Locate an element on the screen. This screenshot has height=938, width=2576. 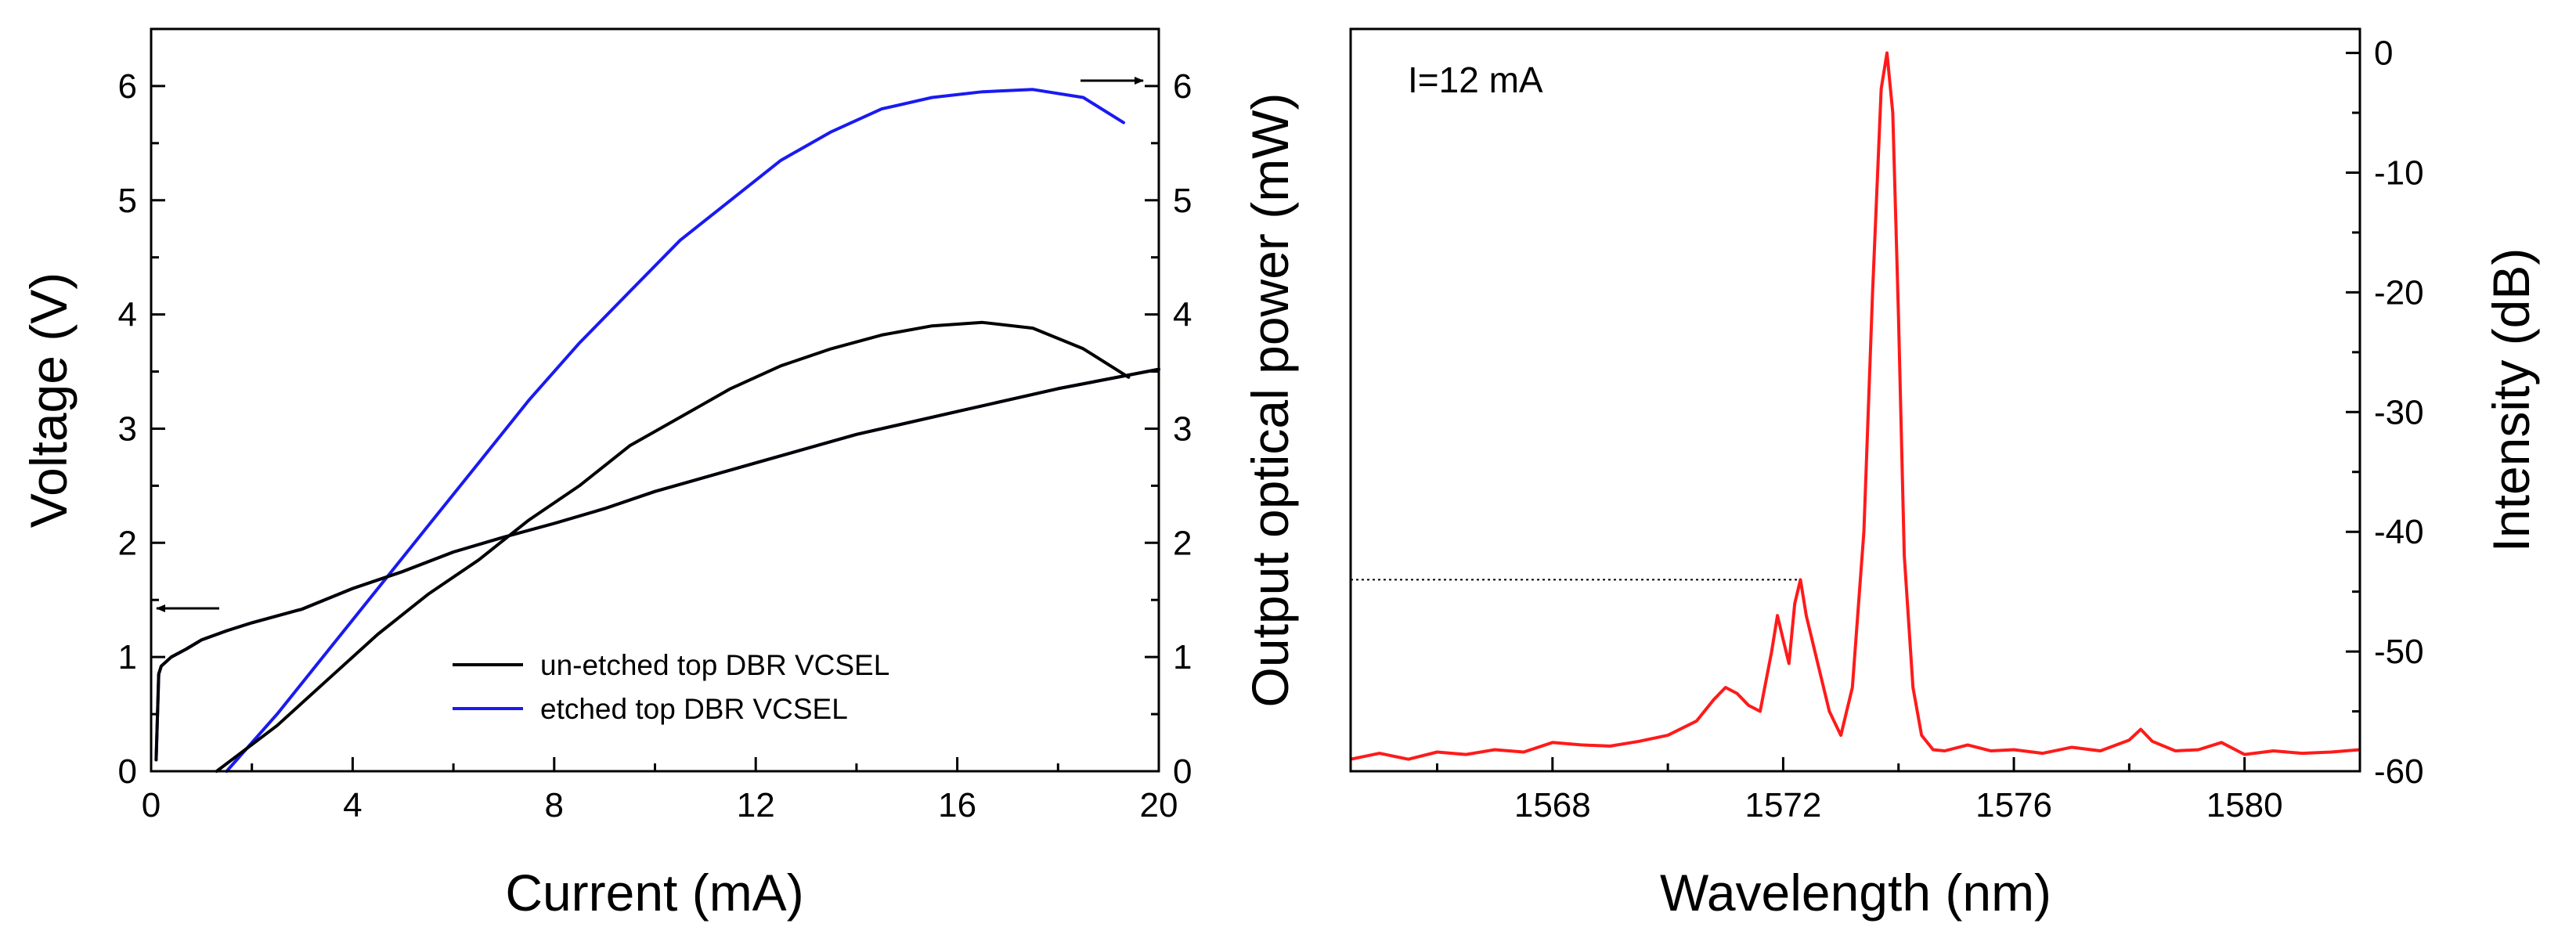
left-x-tick-label: 0 is located at coordinates (151, 805).